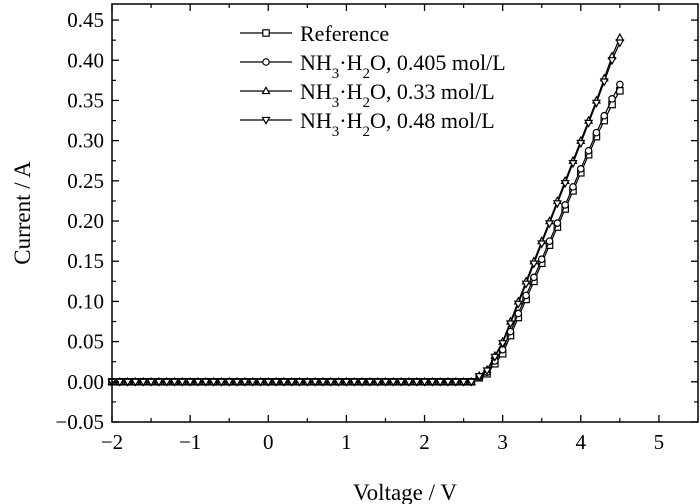 This screenshot has width=700, height=504. Describe the element at coordinates (85, 342) in the screenshot. I see `y-tick-label: 0.05` at that location.